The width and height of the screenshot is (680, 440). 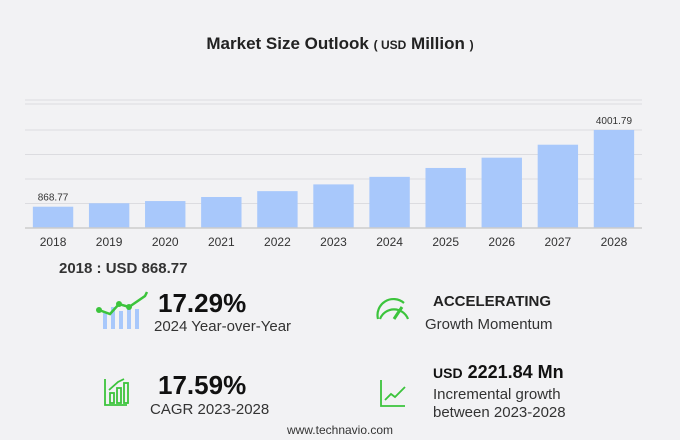 What do you see at coordinates (333, 206) in the screenshot?
I see `bar-2023` at bounding box center [333, 206].